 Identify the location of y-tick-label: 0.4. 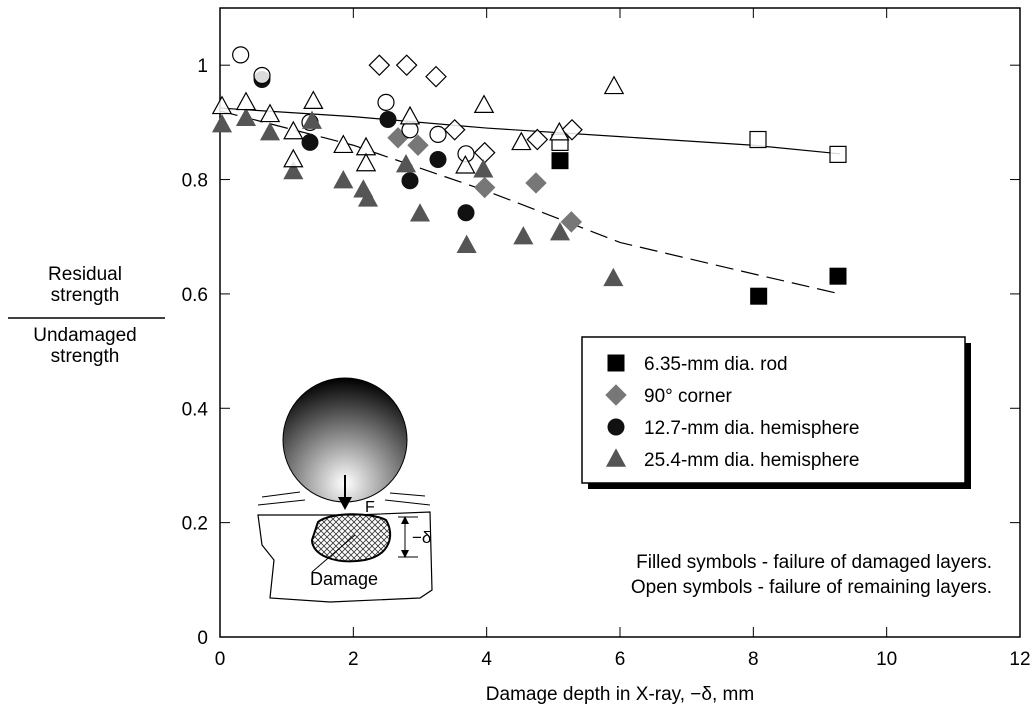
(195, 409).